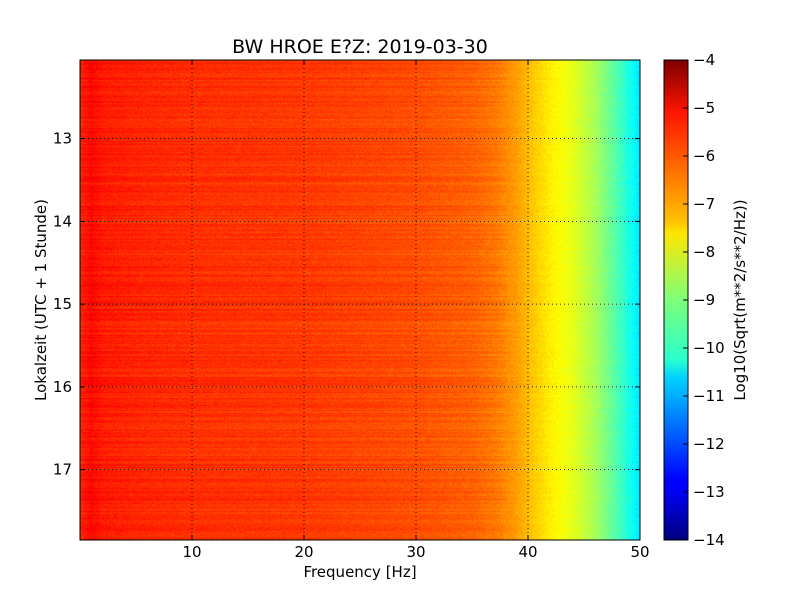  I want to click on colorbar-tick-label: −6, so click(704, 156).